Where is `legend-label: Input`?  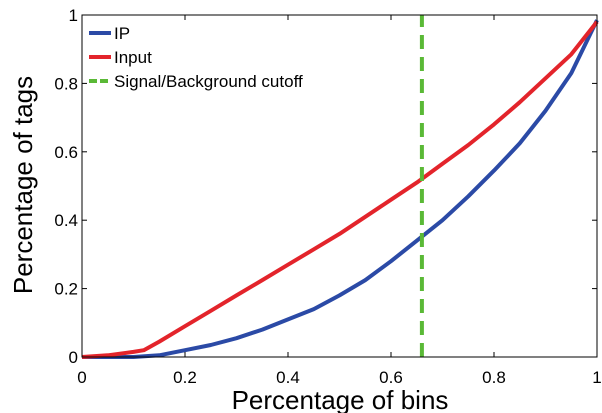
legend-label: Input is located at coordinates (133, 57).